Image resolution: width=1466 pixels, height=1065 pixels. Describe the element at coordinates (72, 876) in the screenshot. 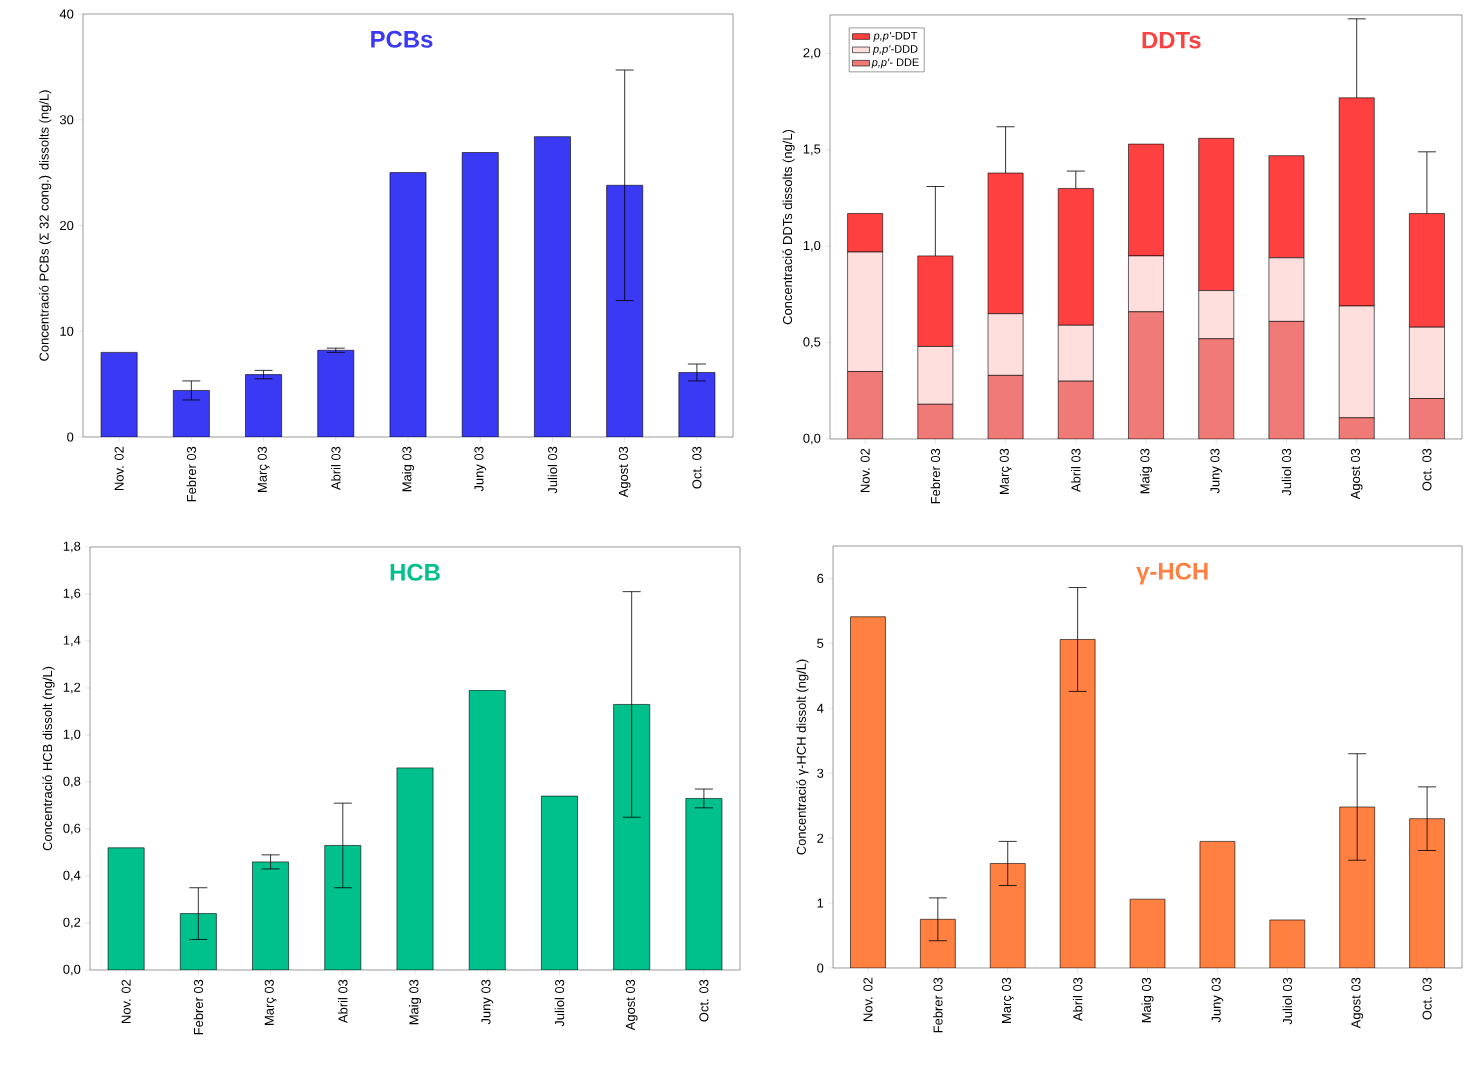

I see `y-tick-label: 0,4` at that location.